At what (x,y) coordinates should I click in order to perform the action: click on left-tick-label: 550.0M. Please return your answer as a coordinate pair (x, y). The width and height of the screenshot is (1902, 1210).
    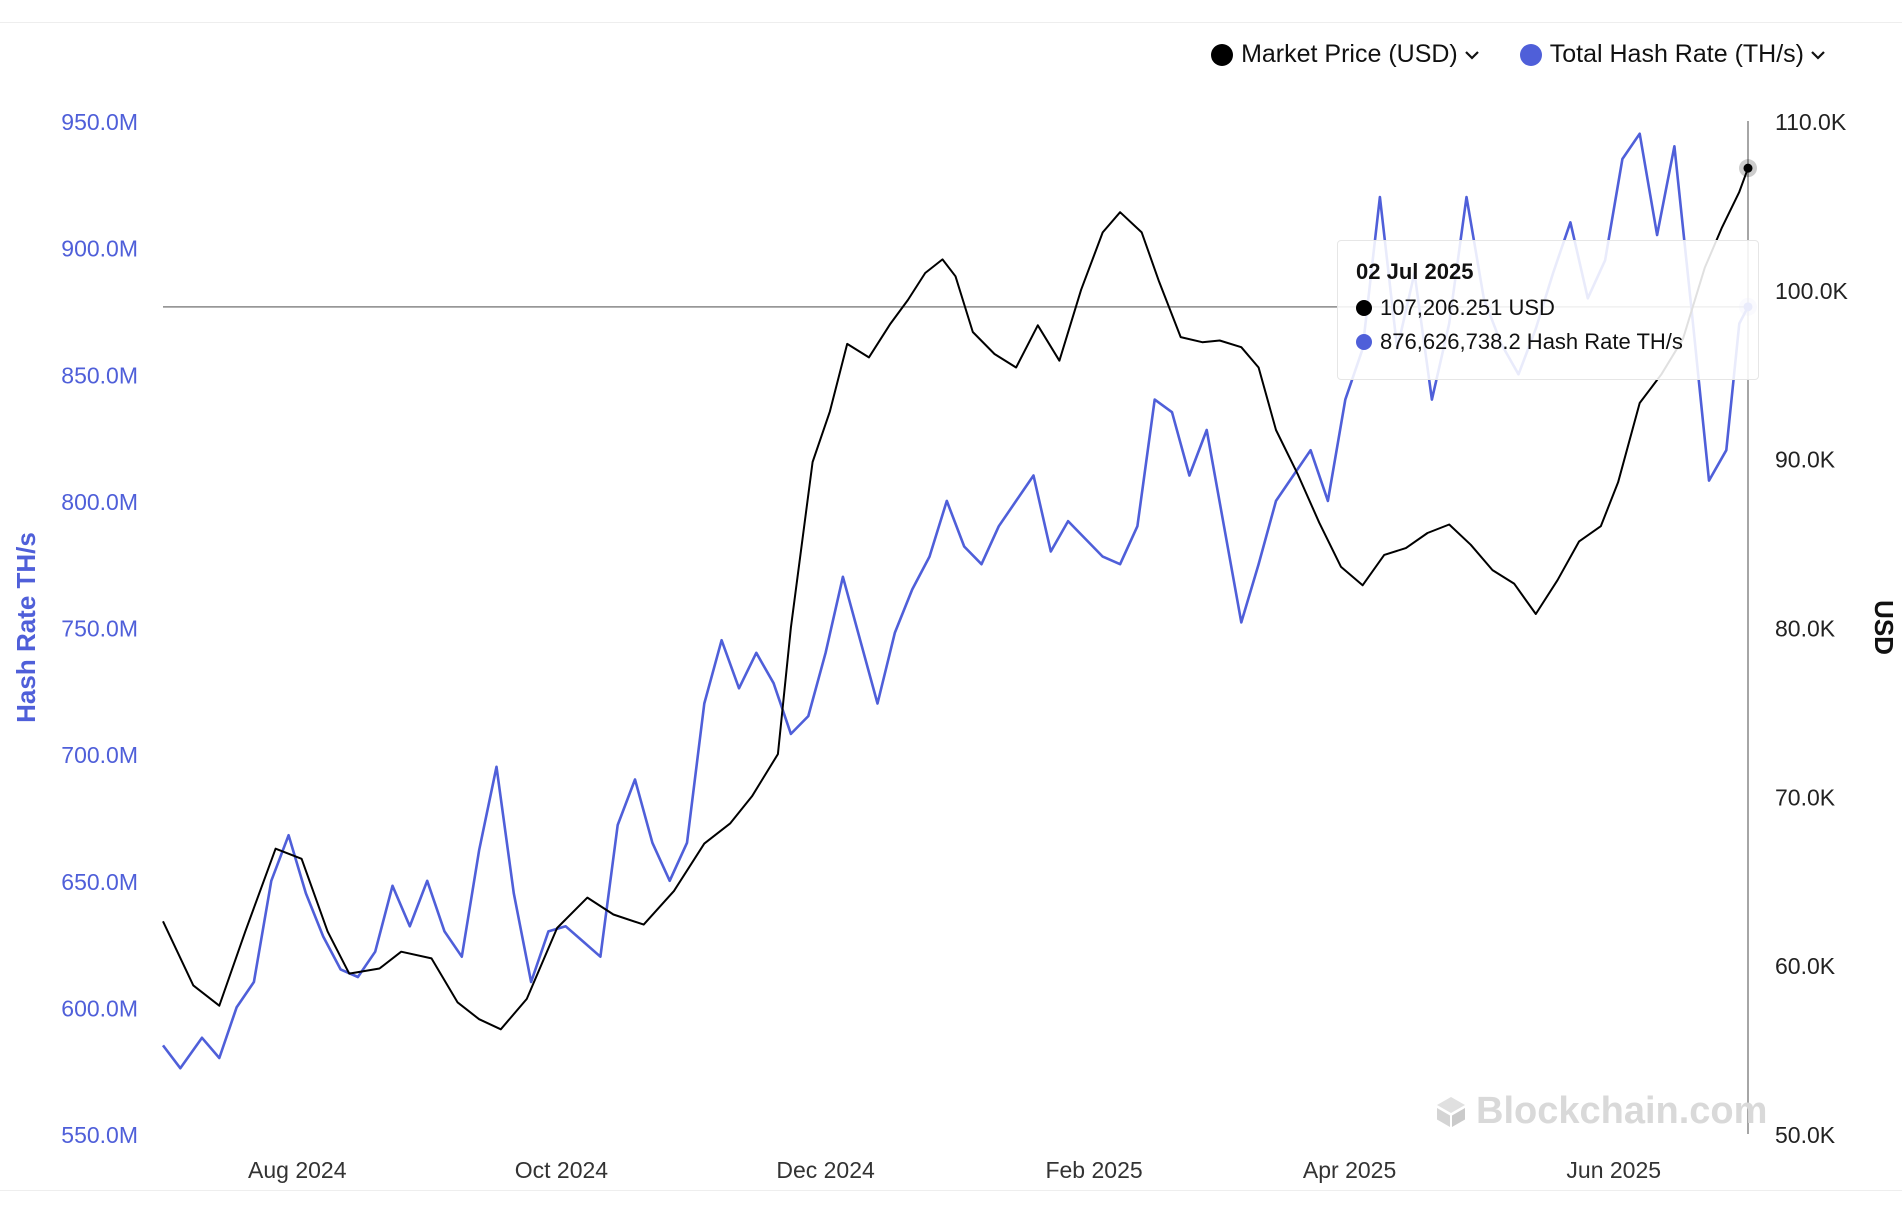
    Looking at the image, I should click on (99, 1135).